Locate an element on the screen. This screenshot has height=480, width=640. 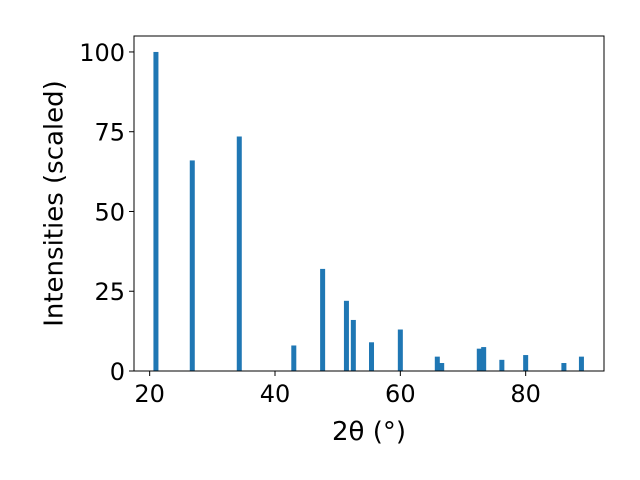
x-tick-label: 80 is located at coordinates (525, 394).